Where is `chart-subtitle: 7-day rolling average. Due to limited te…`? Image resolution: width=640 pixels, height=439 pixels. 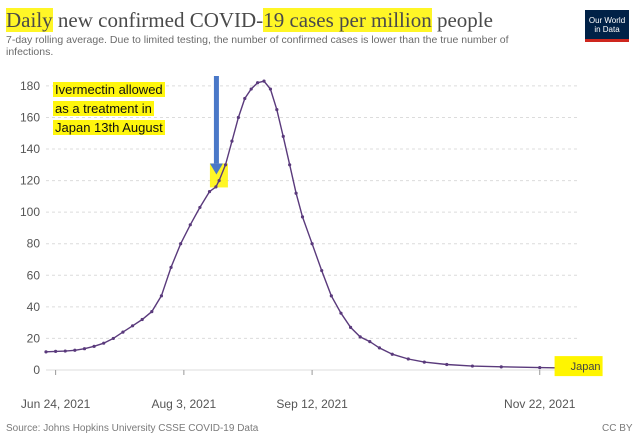 chart-subtitle: 7-day rolling average. Due to limited te… is located at coordinates (257, 46).